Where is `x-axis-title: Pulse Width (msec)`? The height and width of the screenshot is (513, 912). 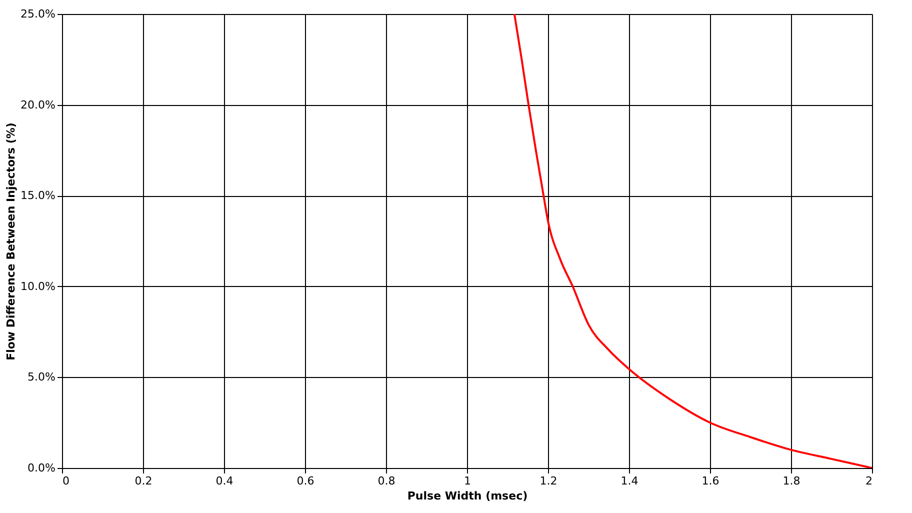
x-axis-title: Pulse Width (msec) is located at coordinates (467, 496).